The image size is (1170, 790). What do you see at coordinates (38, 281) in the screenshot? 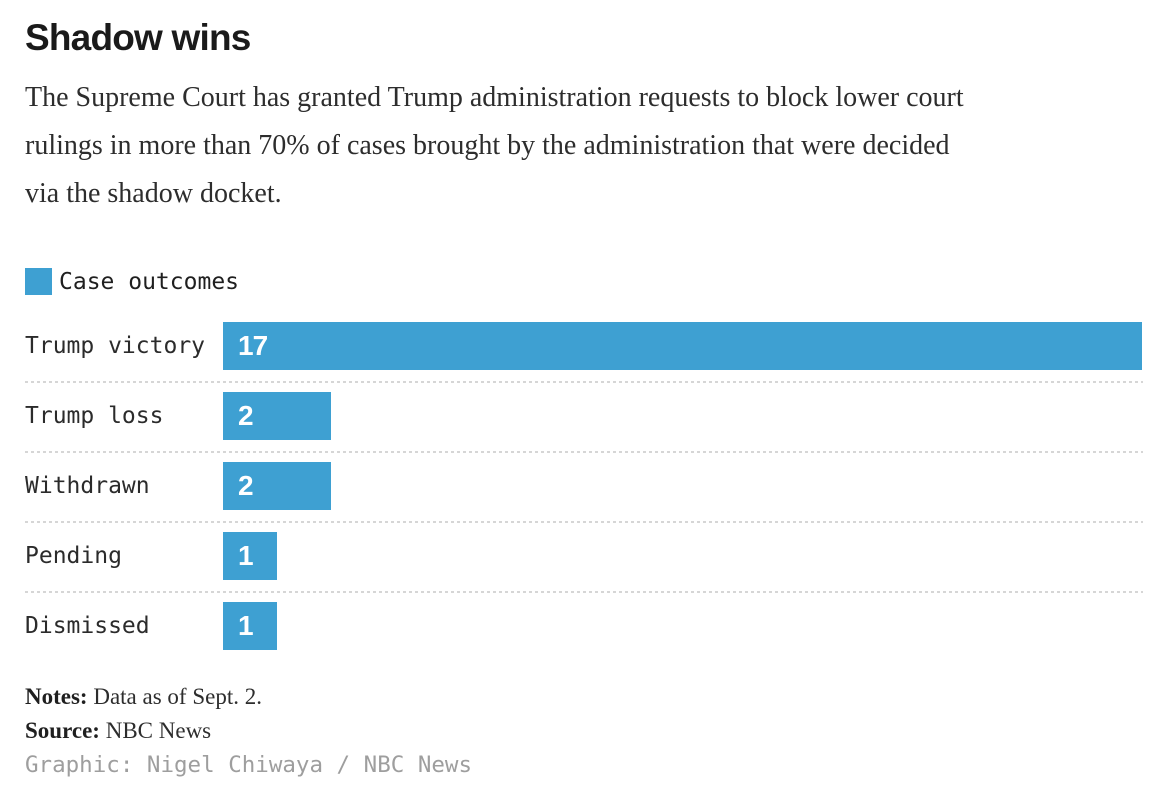
I see `legend-swatch` at bounding box center [38, 281].